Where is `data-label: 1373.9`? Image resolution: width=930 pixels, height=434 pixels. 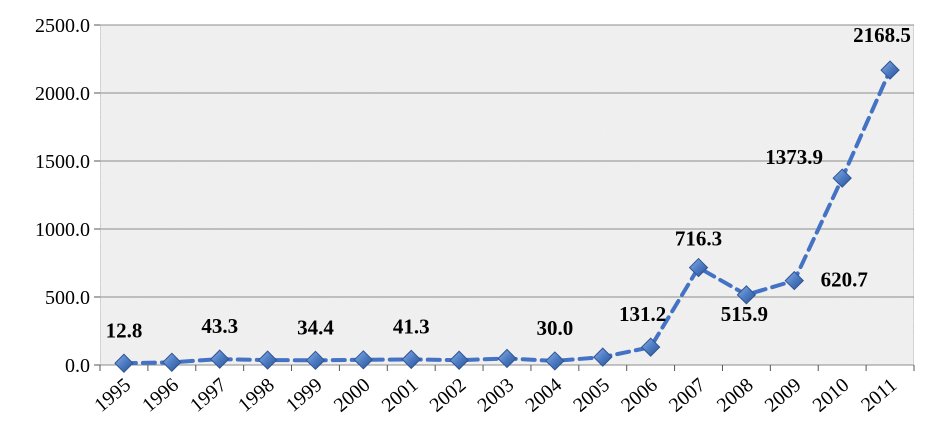
data-label: 1373.9 is located at coordinates (794, 157).